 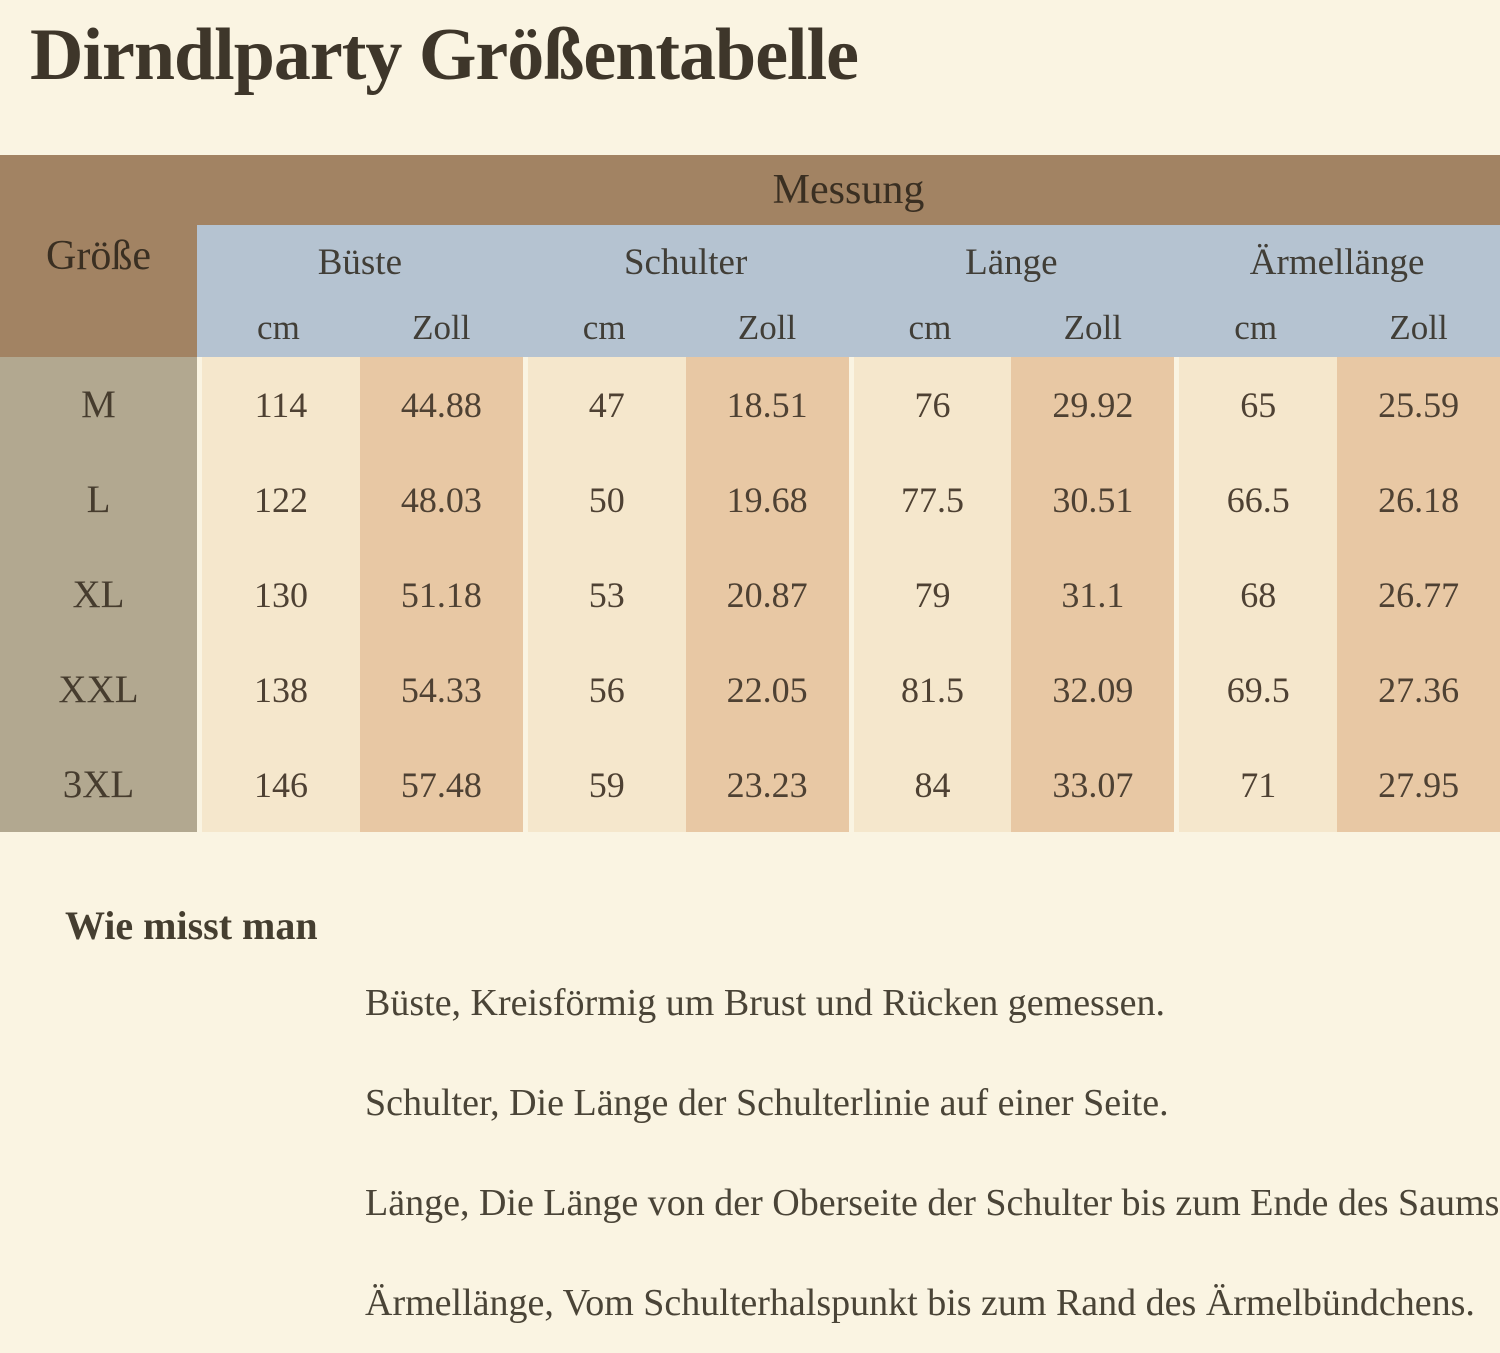 What do you see at coordinates (848, 190) in the screenshot?
I see `messung-header: Messung` at bounding box center [848, 190].